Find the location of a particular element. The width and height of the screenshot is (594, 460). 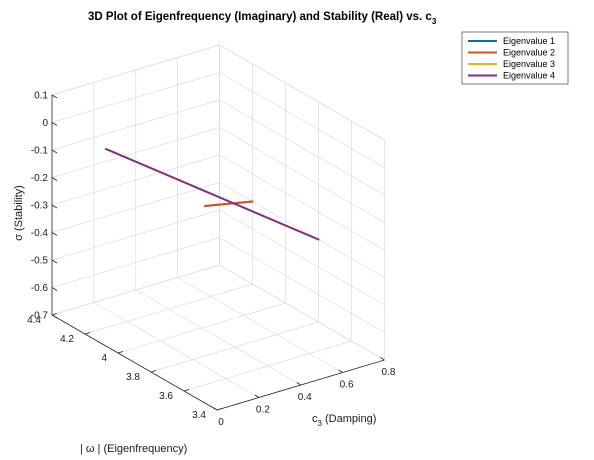

z-tick-label: -0.7 is located at coordinates (40, 316).